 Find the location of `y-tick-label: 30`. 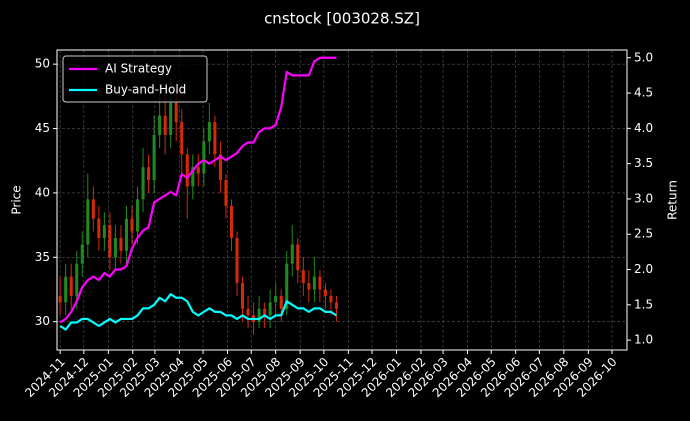

y-tick-label: 30 is located at coordinates (42, 321).